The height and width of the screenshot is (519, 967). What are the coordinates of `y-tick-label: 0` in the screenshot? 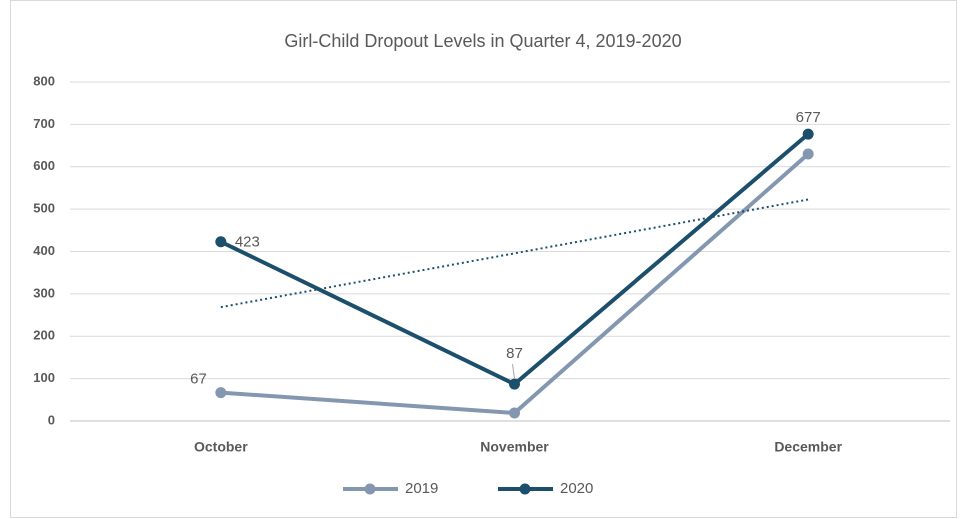 It's located at (51, 419).